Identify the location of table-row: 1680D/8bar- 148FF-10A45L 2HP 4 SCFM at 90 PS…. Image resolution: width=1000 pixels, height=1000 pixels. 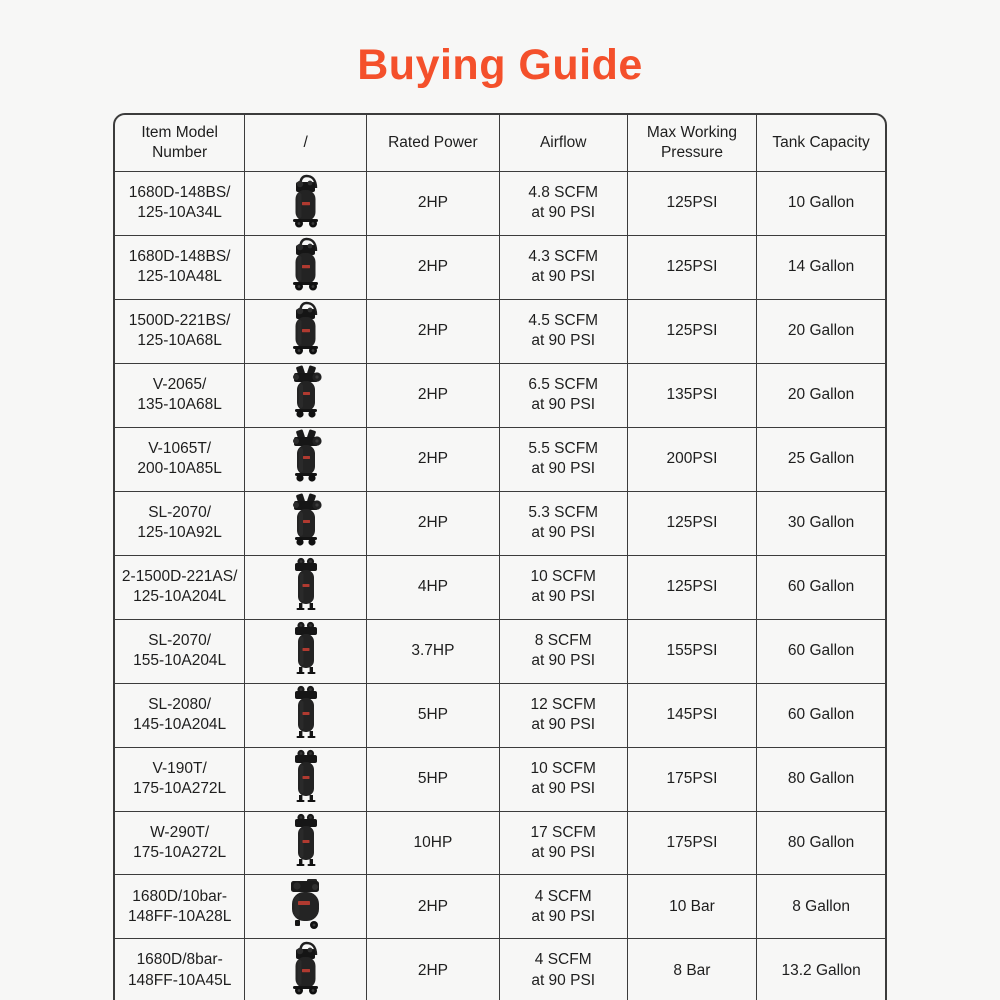
(500, 969).